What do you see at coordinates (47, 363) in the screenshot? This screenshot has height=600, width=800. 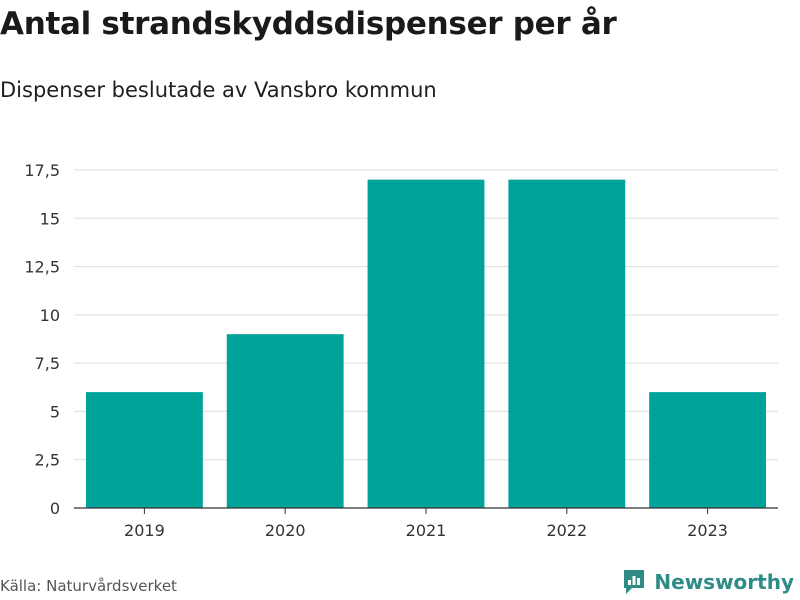 I see `y-tick-label: 7,5` at bounding box center [47, 363].